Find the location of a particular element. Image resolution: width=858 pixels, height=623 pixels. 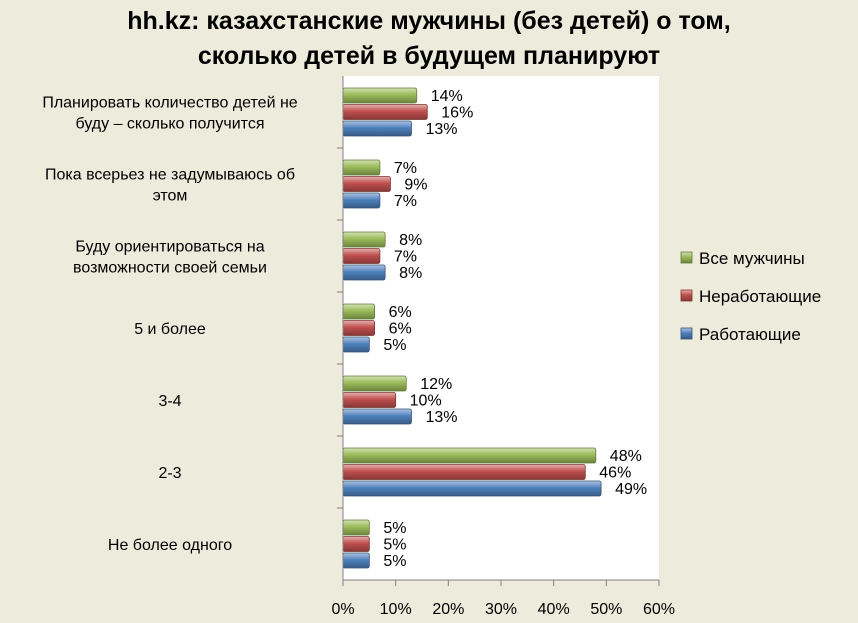

legend-label-0: Все мужчины is located at coordinates (752, 258).